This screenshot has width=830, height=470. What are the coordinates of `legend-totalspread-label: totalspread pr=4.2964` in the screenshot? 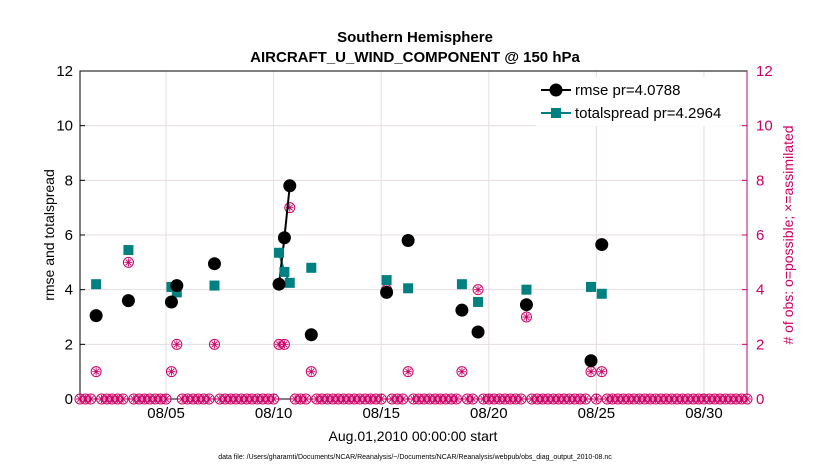 It's located at (648, 113).